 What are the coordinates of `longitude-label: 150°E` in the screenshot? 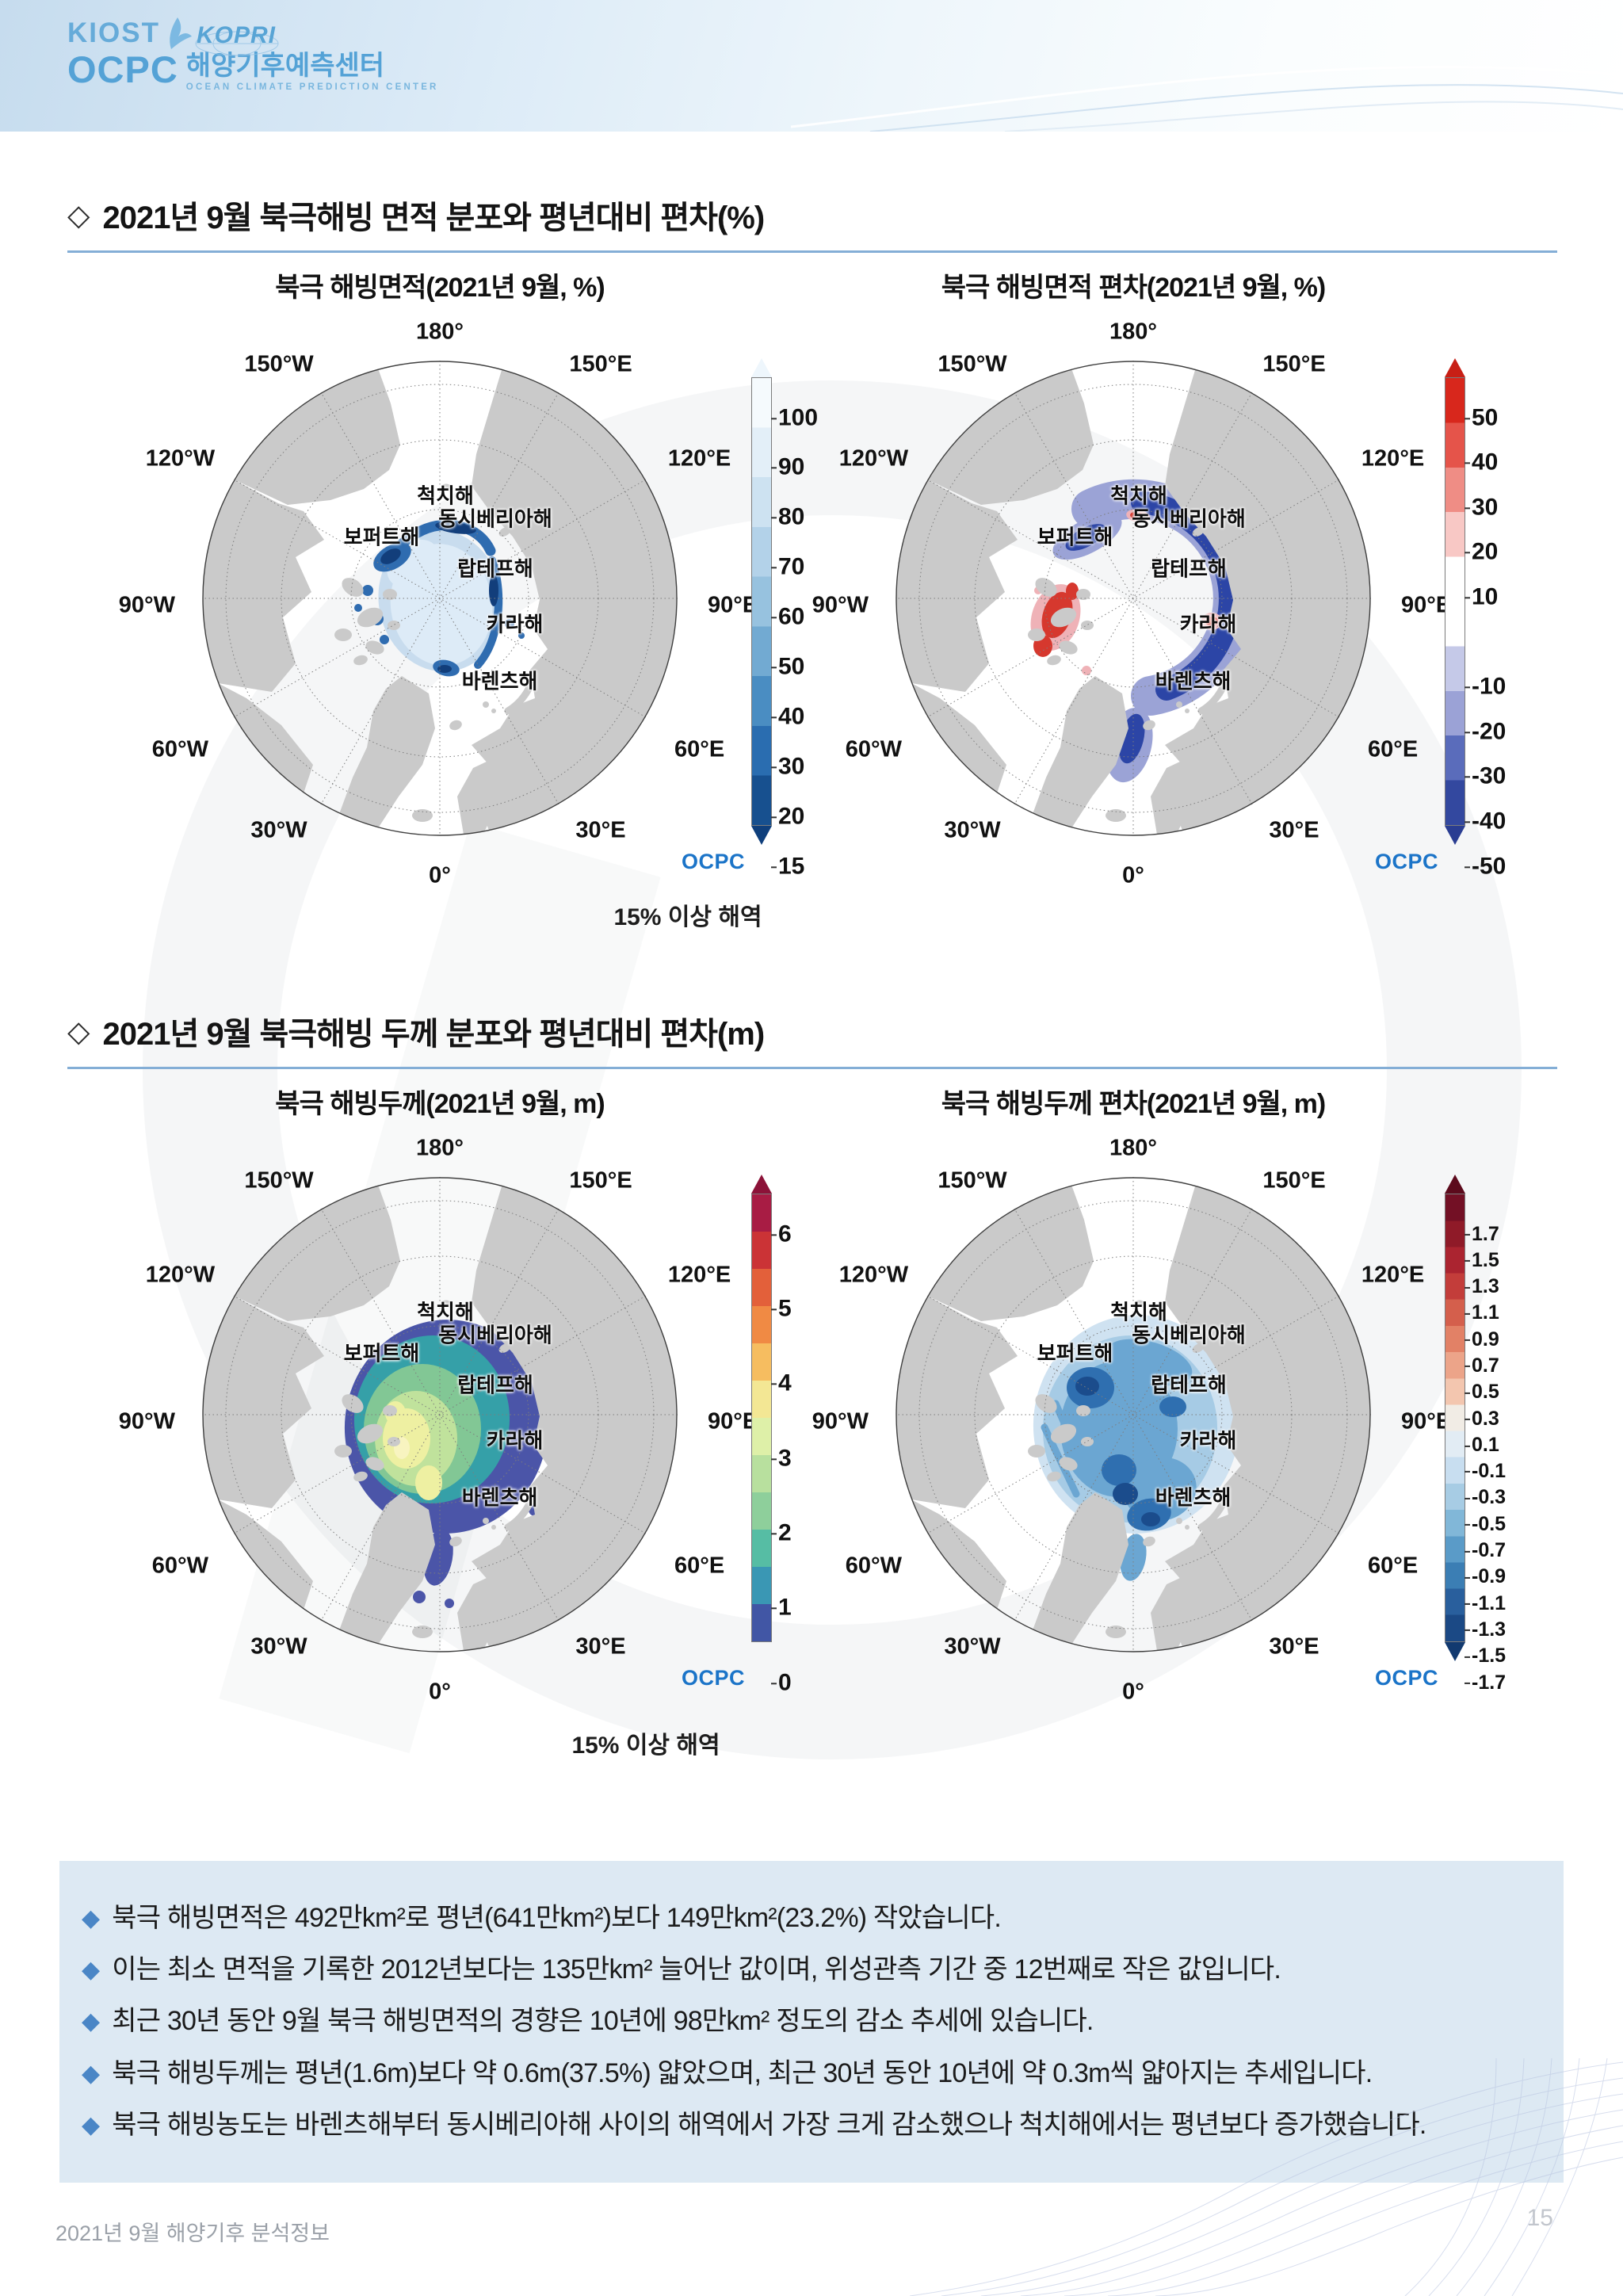 It's located at (601, 364).